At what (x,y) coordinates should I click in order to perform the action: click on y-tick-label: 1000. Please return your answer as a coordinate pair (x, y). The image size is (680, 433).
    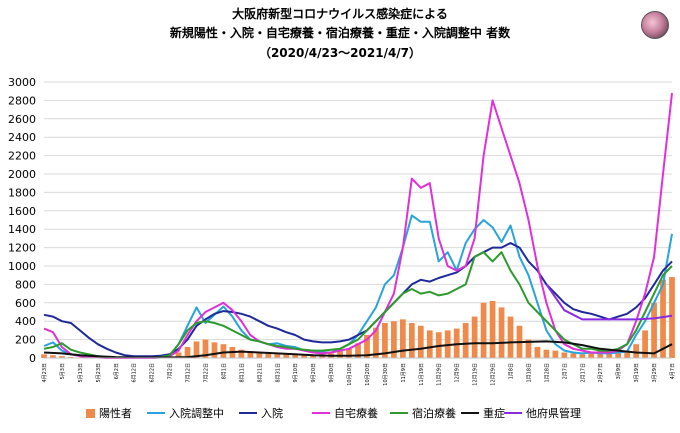
    Looking at the image, I should click on (22, 266).